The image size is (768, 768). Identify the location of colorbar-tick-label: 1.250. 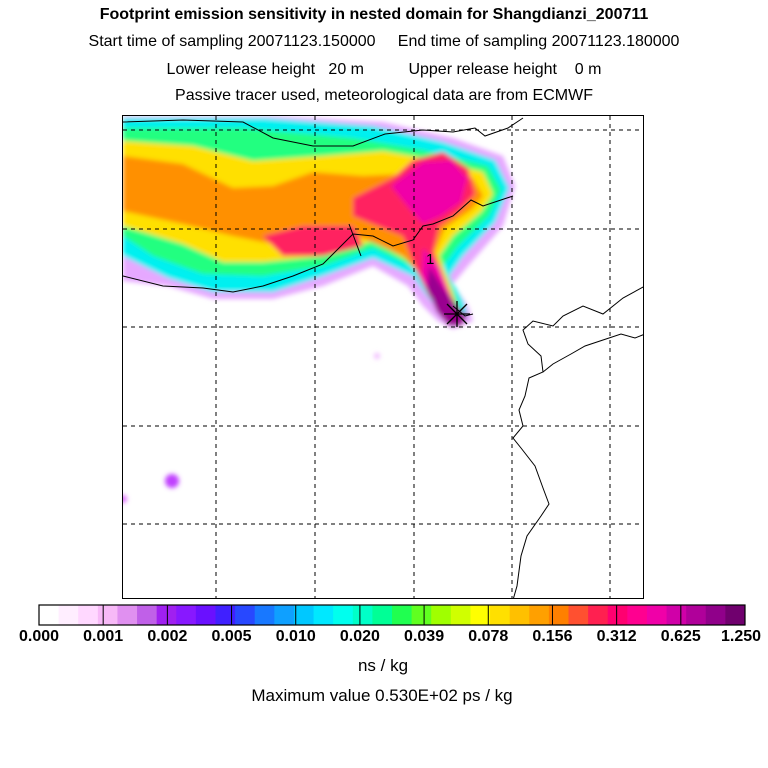
(741, 636).